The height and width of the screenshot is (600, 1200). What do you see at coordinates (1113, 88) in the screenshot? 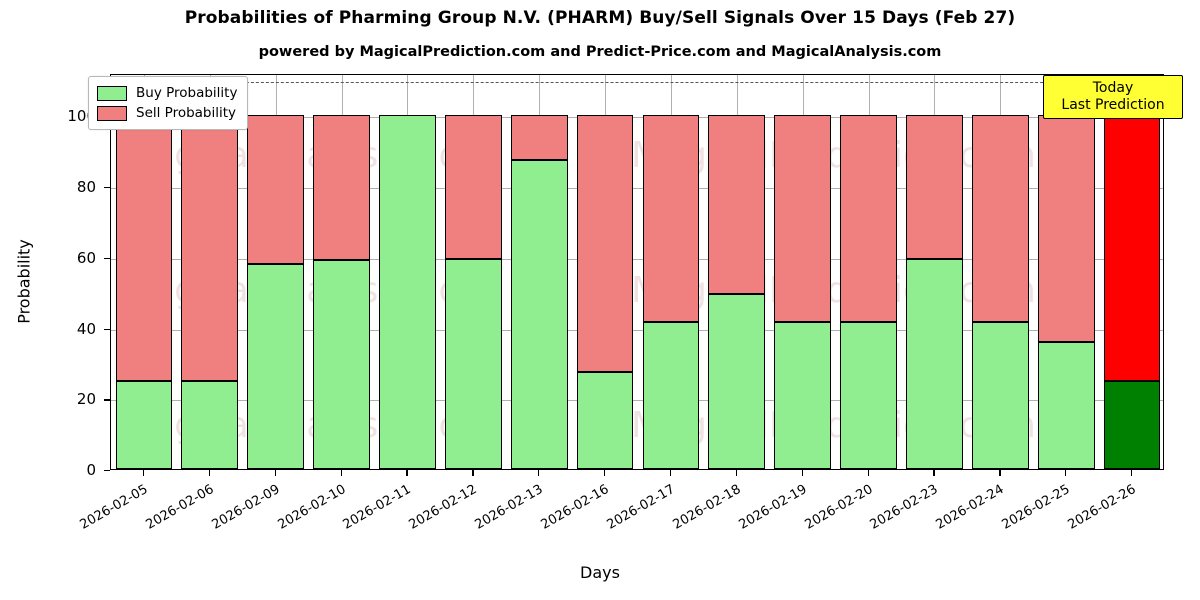
I see `today-annotation-line1: Today` at bounding box center [1113, 88].